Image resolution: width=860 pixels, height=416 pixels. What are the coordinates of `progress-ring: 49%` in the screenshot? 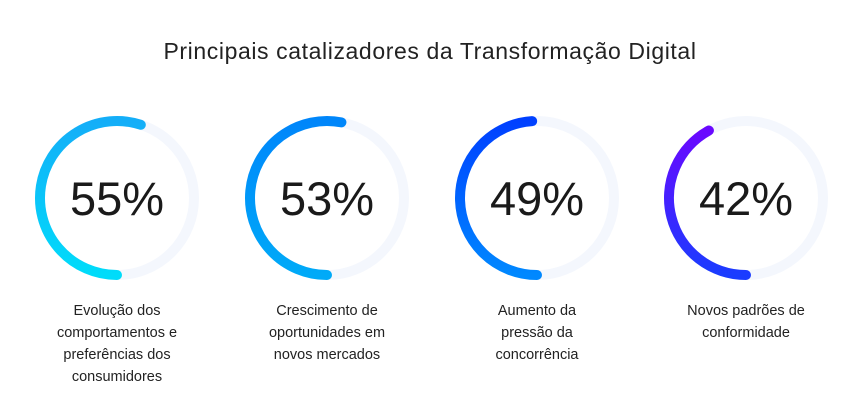 It's located at (537, 198).